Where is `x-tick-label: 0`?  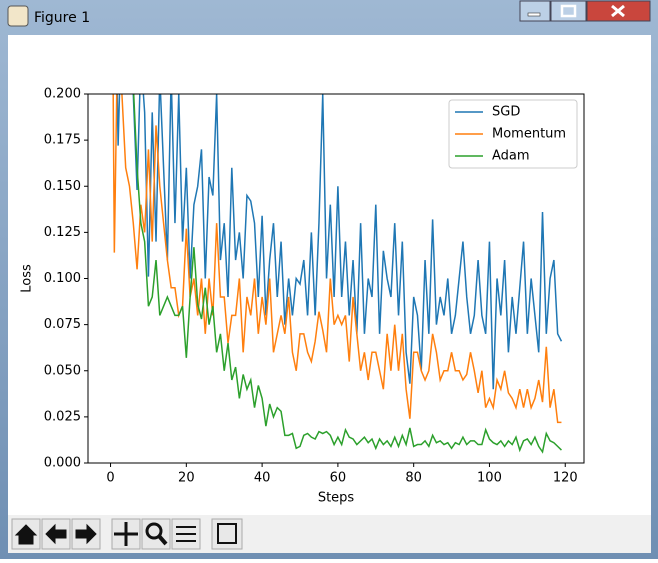 x-tick-label: 0 is located at coordinates (110, 478).